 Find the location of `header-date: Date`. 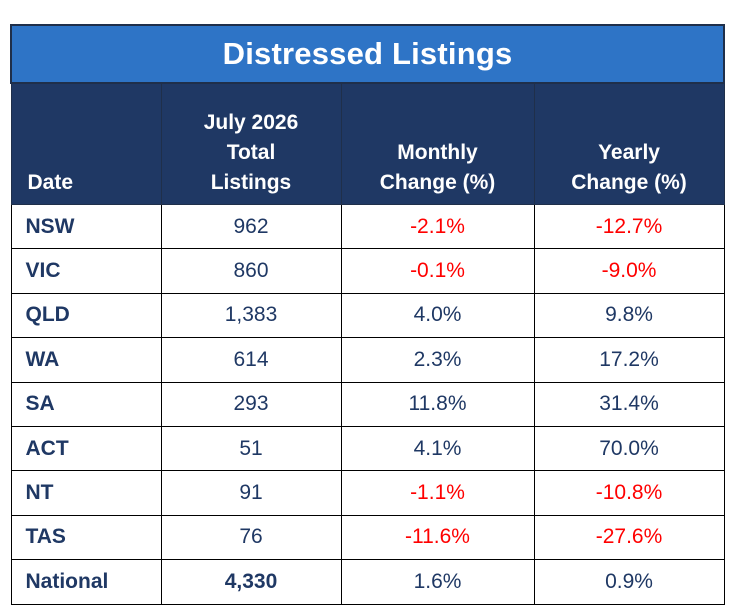

header-date: Date is located at coordinates (86, 143).